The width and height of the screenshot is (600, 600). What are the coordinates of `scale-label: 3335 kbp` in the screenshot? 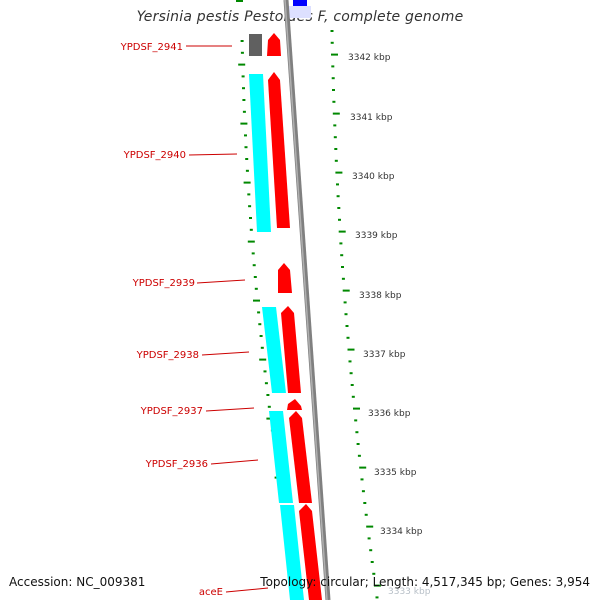 It's located at (395, 473).